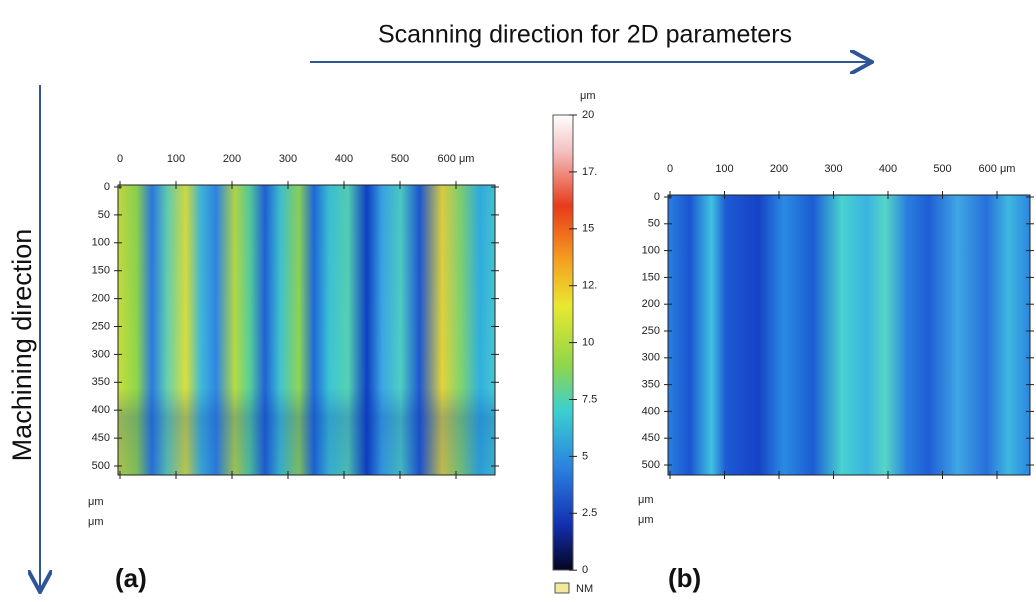 The width and height of the screenshot is (1036, 602). I want to click on colorbar-unit: μm, so click(588, 96).